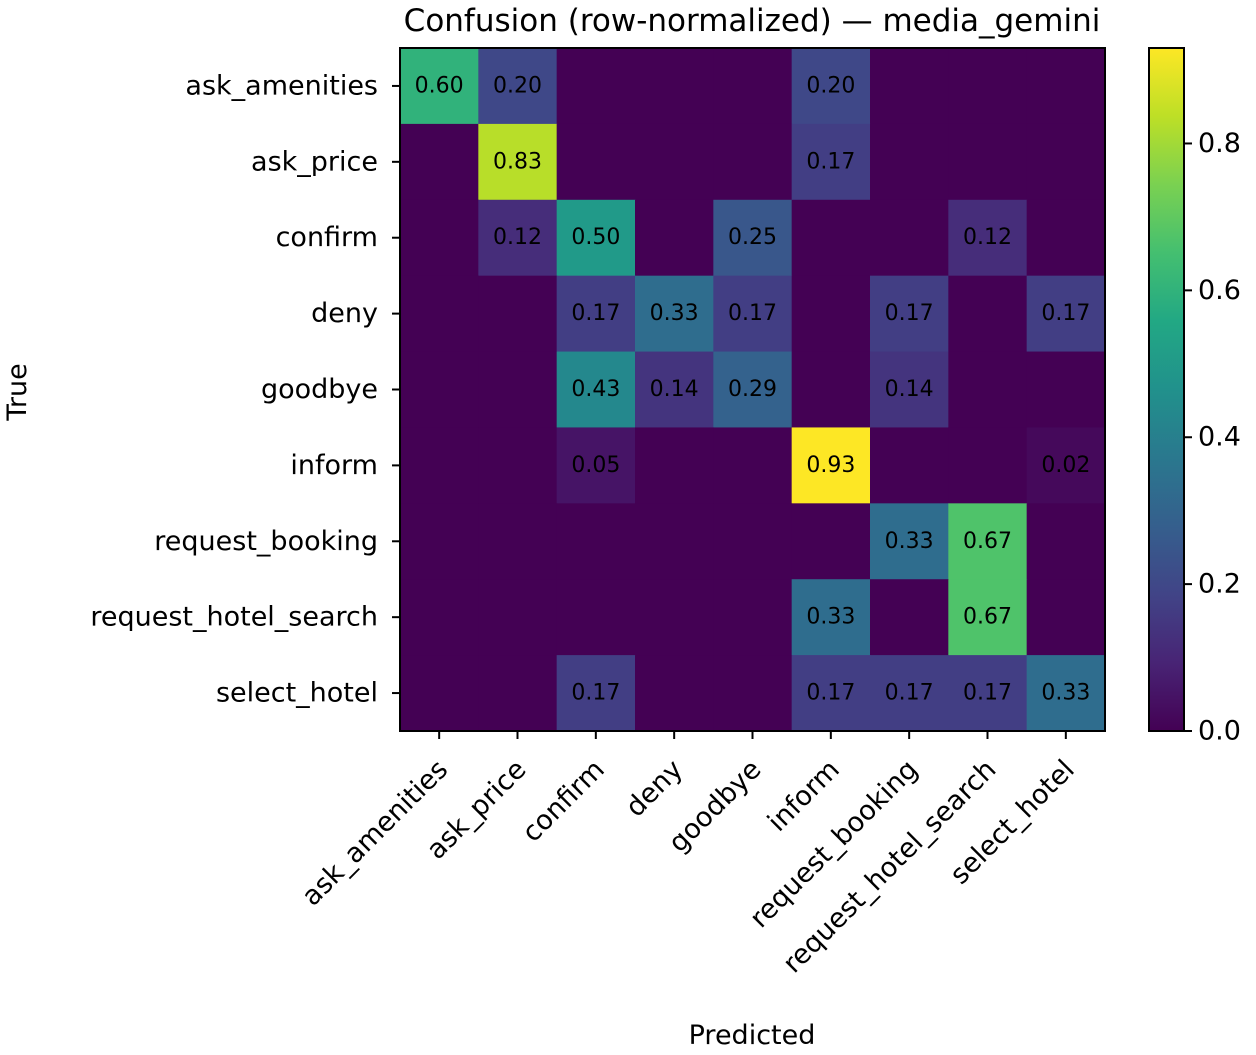 The image size is (1256, 1055). I want to click on y-tick-label: select_hotel, so click(297, 693).